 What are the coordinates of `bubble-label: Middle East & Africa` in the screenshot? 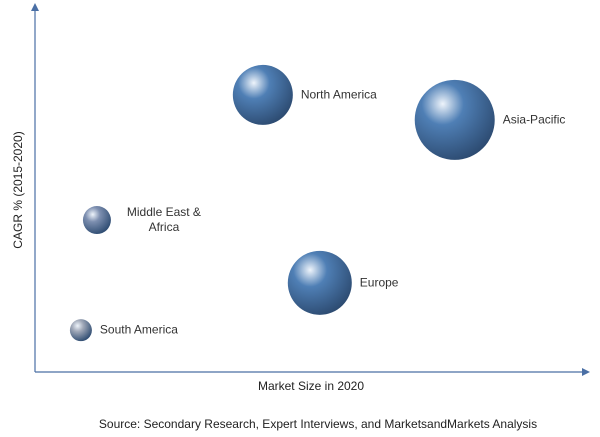 It's located at (163, 220).